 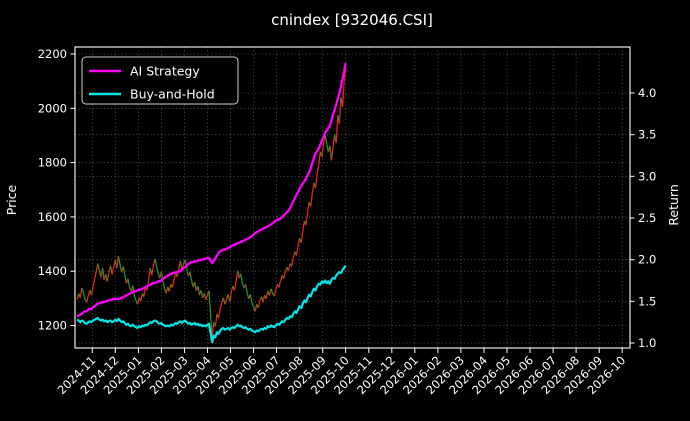 What do you see at coordinates (52, 271) in the screenshot?
I see `price-tick-label: 1400` at bounding box center [52, 271].